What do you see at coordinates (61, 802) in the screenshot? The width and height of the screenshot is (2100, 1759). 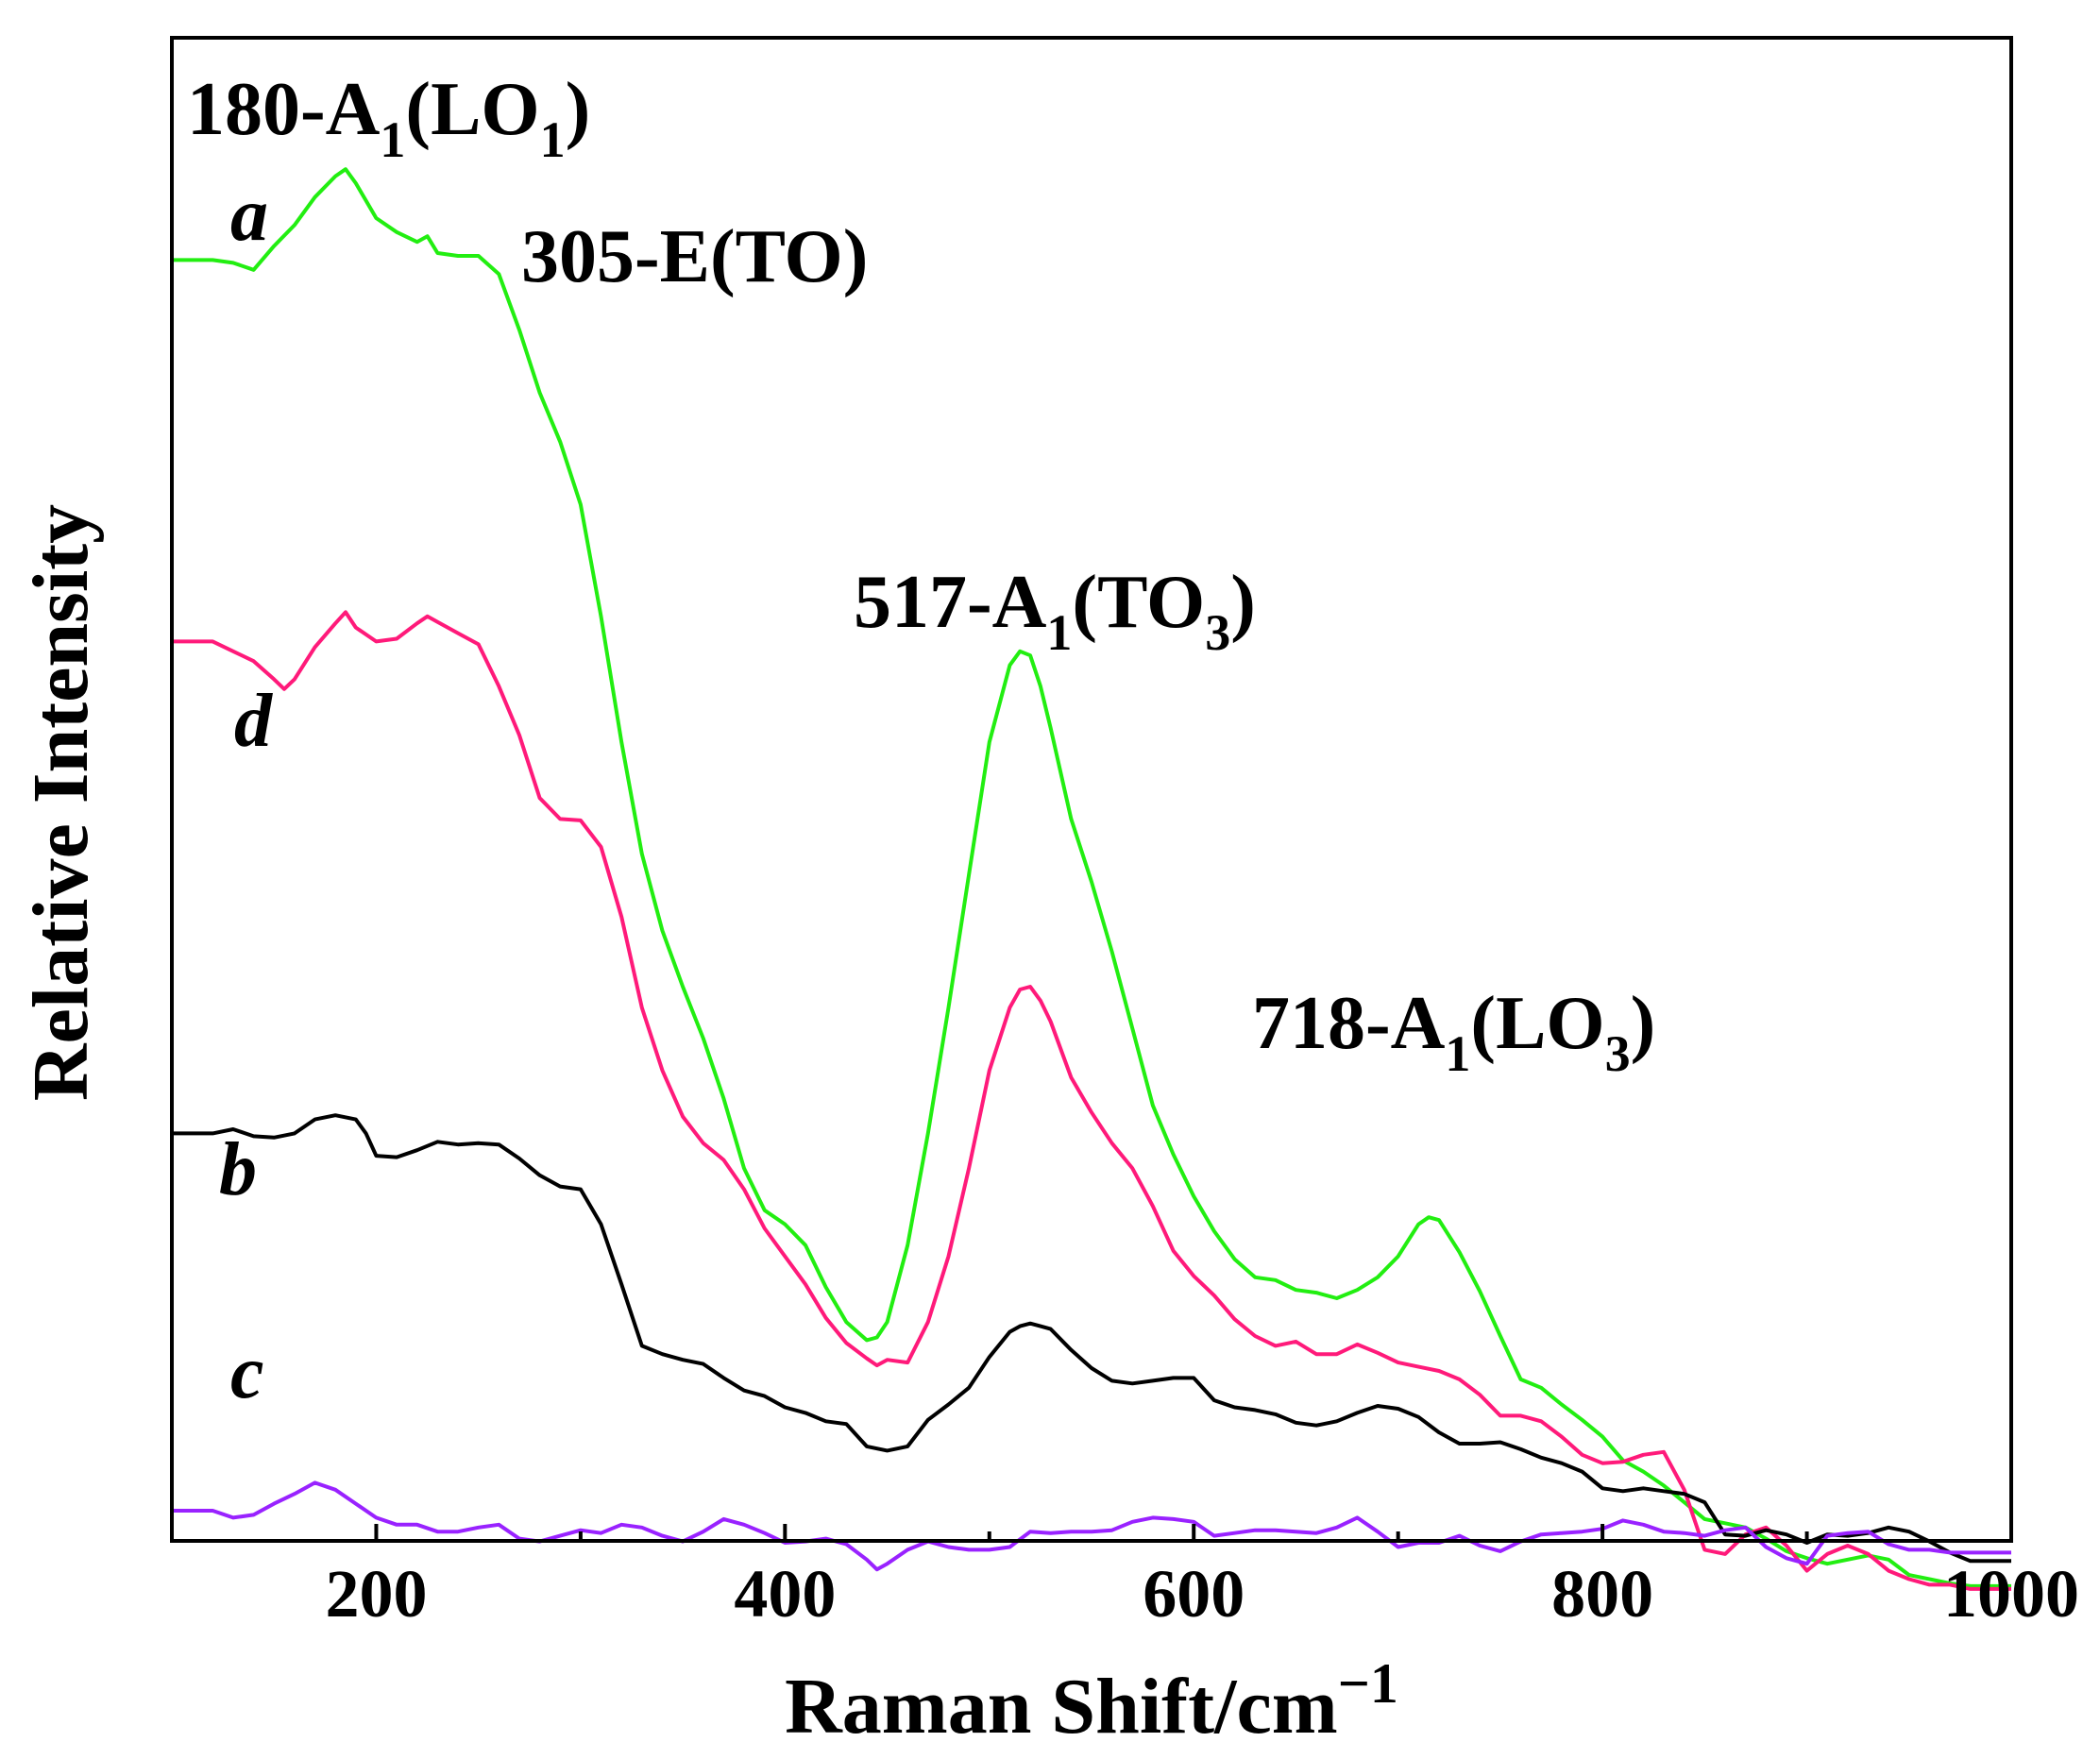 I see `y-axis-title: Relative Intensity` at bounding box center [61, 802].